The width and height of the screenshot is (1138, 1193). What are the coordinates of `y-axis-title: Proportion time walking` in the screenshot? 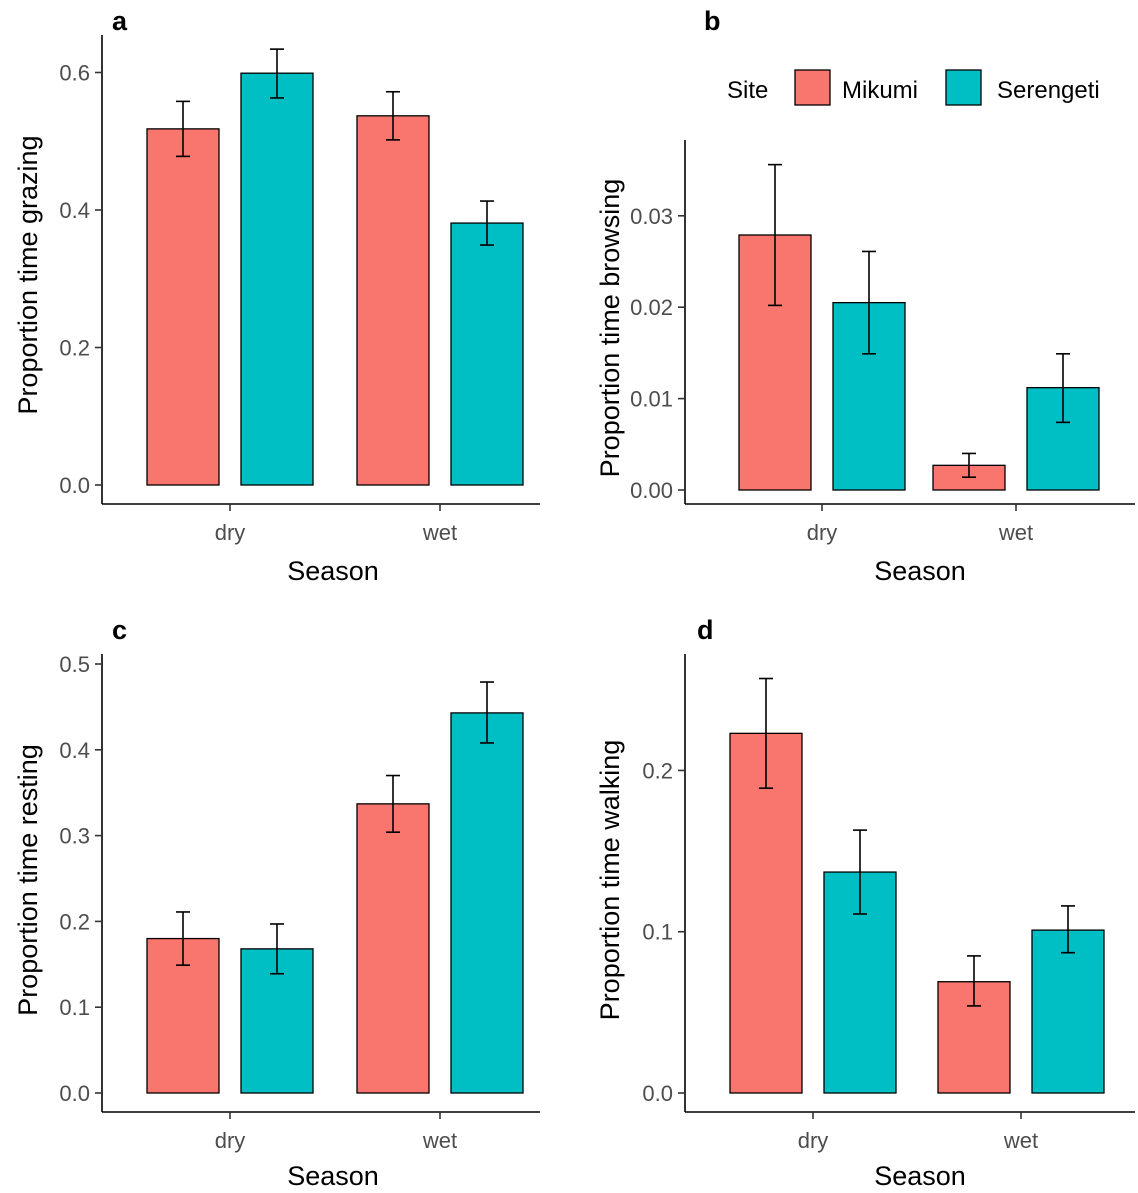 It's located at (610, 880).